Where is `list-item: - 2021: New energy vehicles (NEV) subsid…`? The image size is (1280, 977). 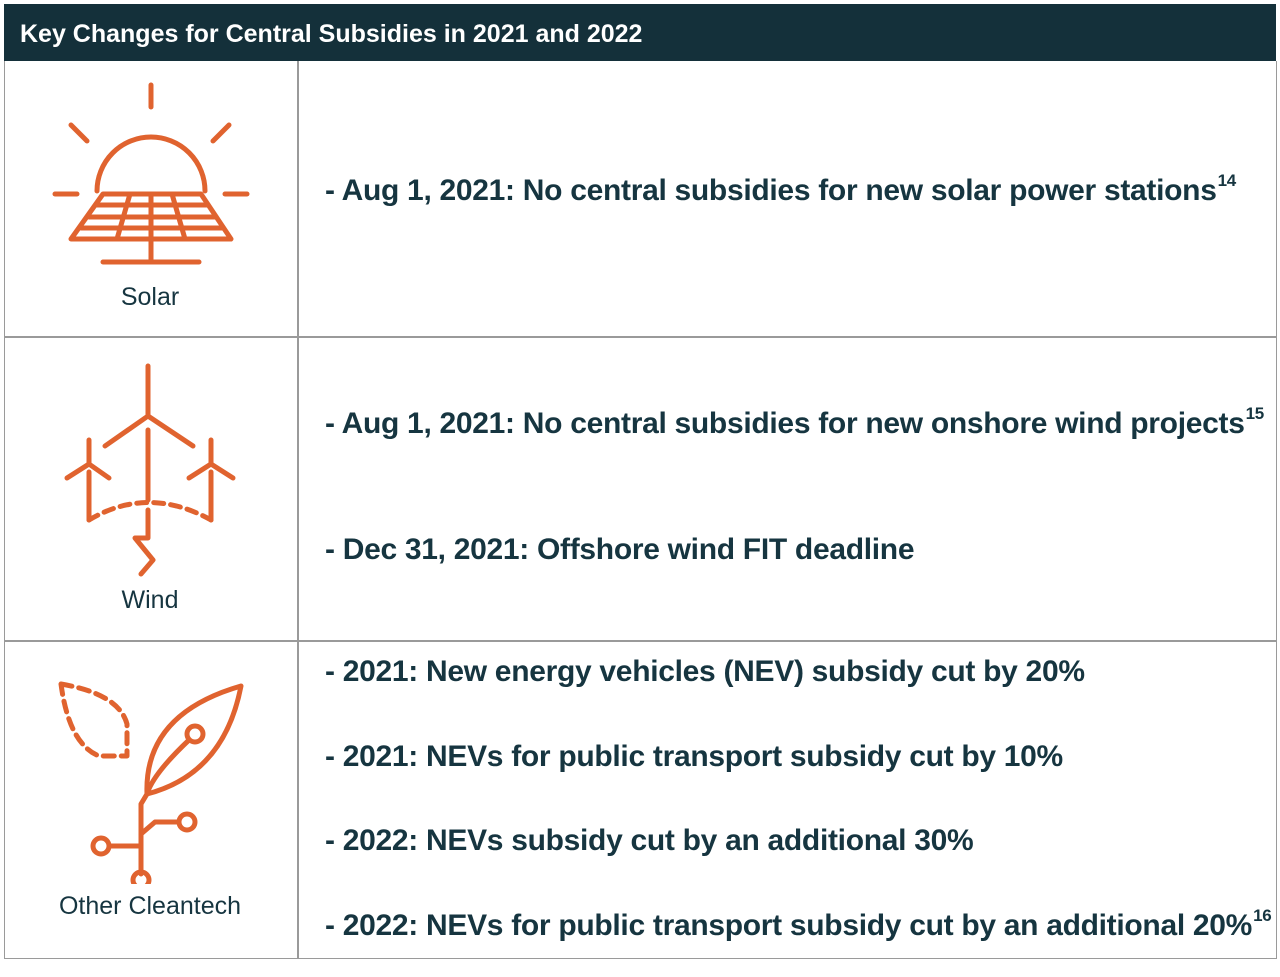
list-item: - 2021: New energy vehicles (NEV) subsid… is located at coordinates (705, 671).